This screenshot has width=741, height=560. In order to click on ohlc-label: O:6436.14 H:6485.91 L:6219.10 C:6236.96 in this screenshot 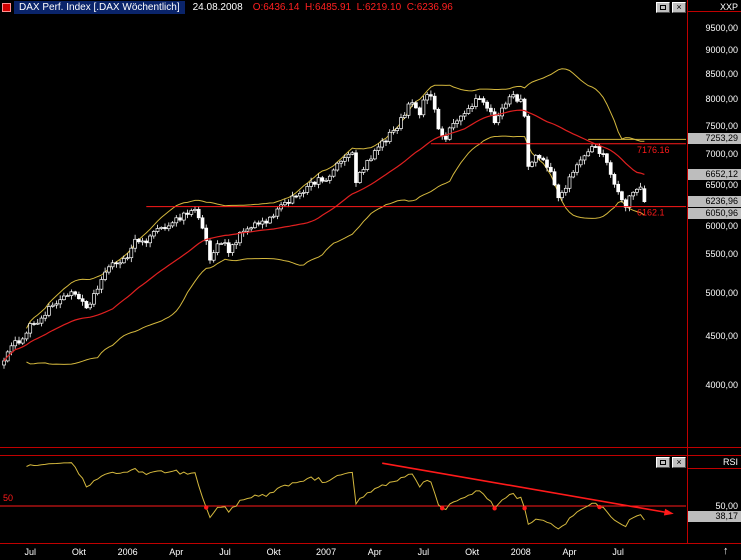, I will do `click(352, 7)`.